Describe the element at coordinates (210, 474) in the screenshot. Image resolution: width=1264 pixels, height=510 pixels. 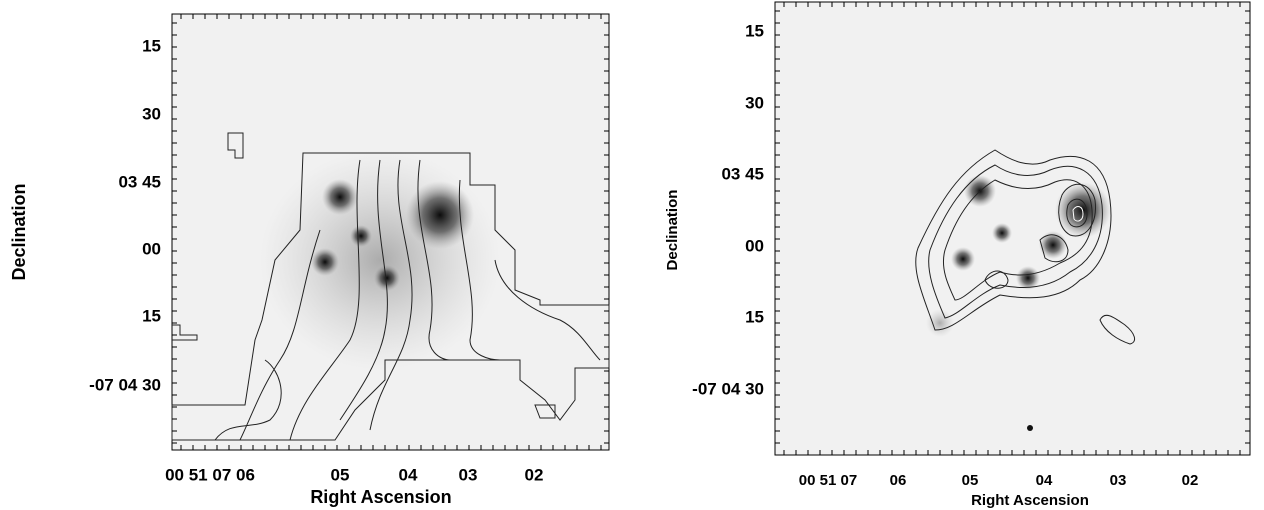
I see `x-tick-label: 00 51 07 06` at that location.